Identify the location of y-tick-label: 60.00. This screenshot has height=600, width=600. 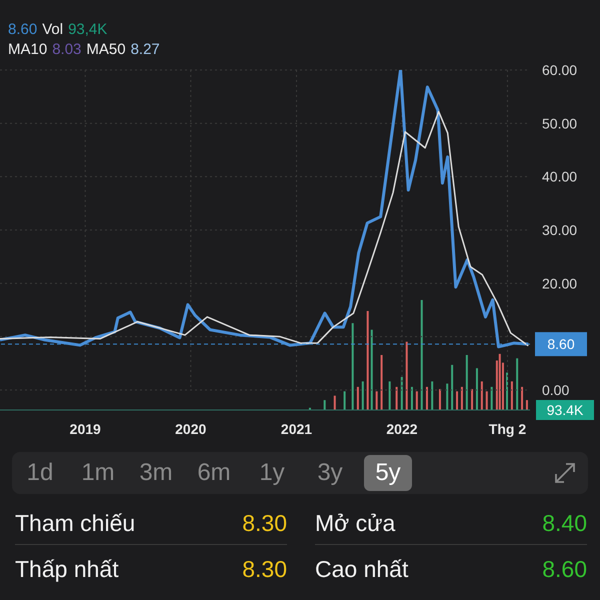
(560, 70).